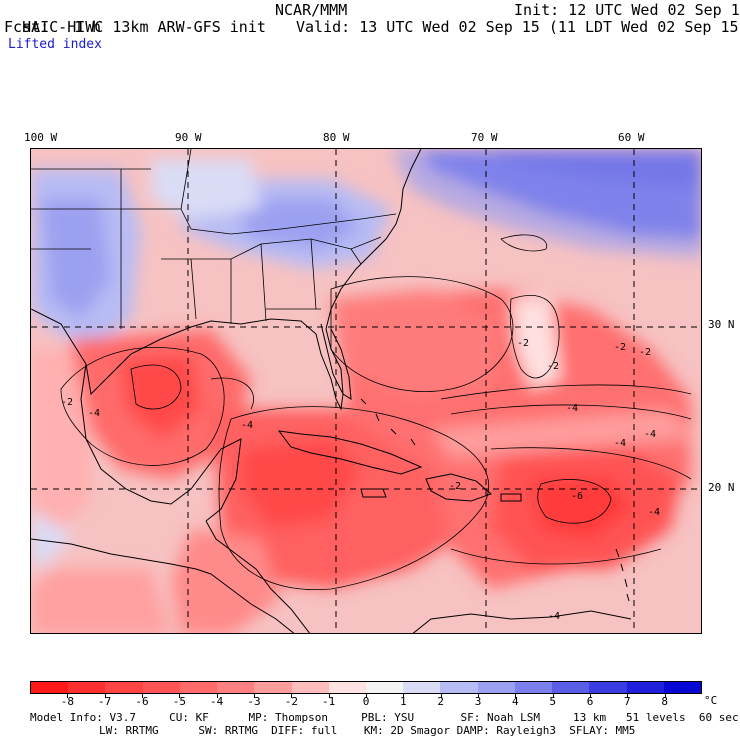 The image size is (740, 740). I want to click on lat-label-30n: 30 N, so click(721, 324).